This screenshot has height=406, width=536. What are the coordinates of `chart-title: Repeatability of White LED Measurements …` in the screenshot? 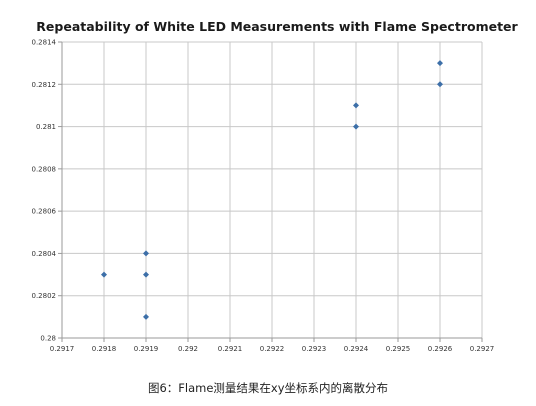 It's located at (277, 26).